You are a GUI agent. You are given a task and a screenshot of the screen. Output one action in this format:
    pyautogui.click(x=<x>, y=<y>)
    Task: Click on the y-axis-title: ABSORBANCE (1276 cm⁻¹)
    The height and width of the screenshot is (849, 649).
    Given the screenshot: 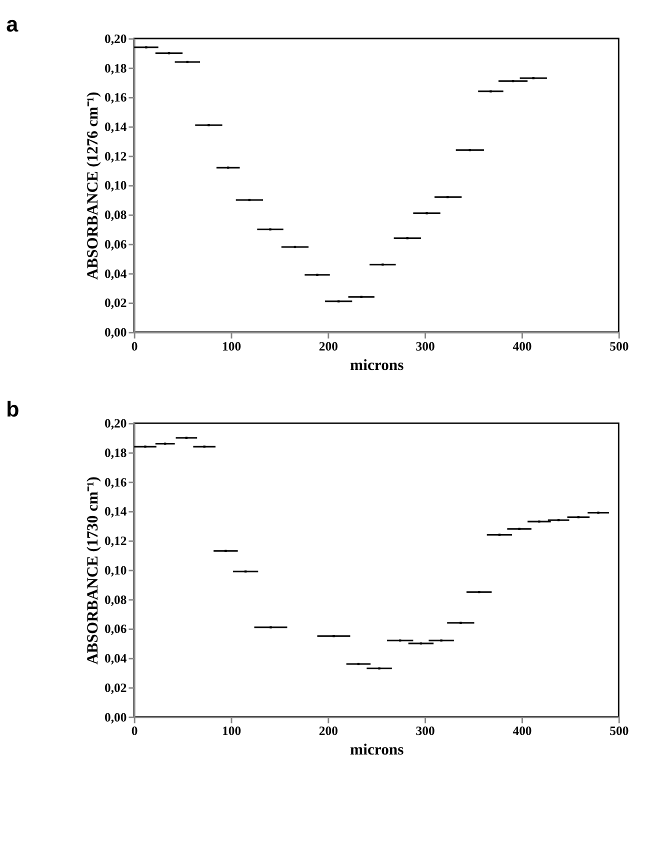 What is the action you would take?
    pyautogui.click(x=93, y=186)
    